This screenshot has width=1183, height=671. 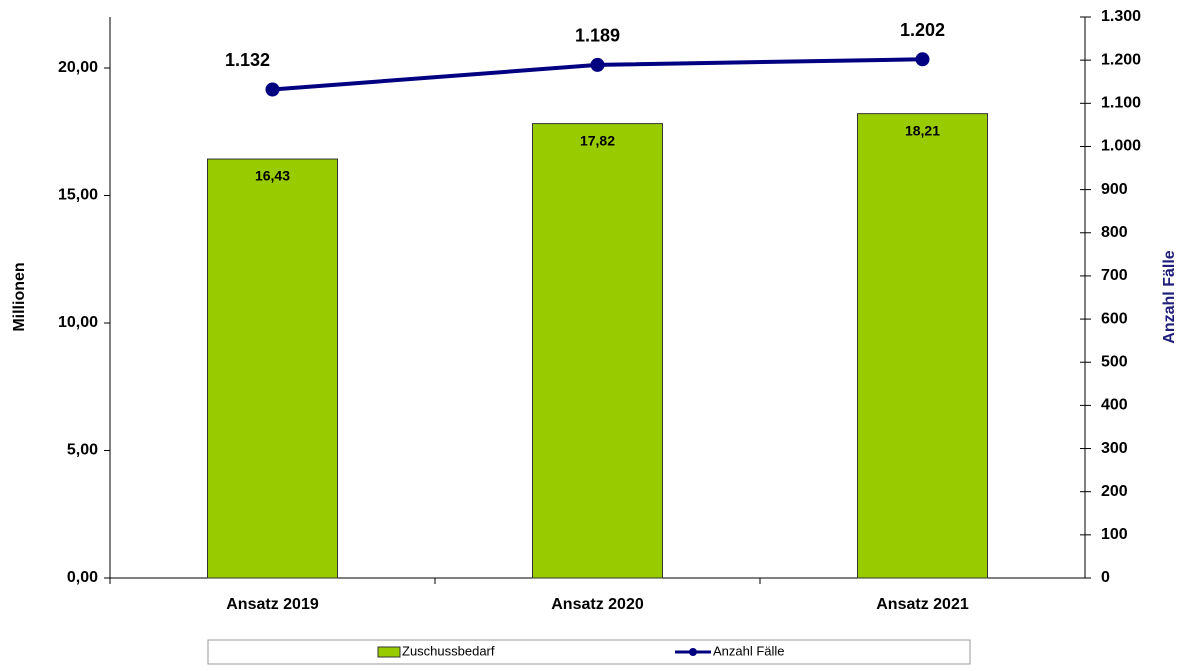 What do you see at coordinates (1114, 189) in the screenshot?
I see `y2-tick-label: 900` at bounding box center [1114, 189].